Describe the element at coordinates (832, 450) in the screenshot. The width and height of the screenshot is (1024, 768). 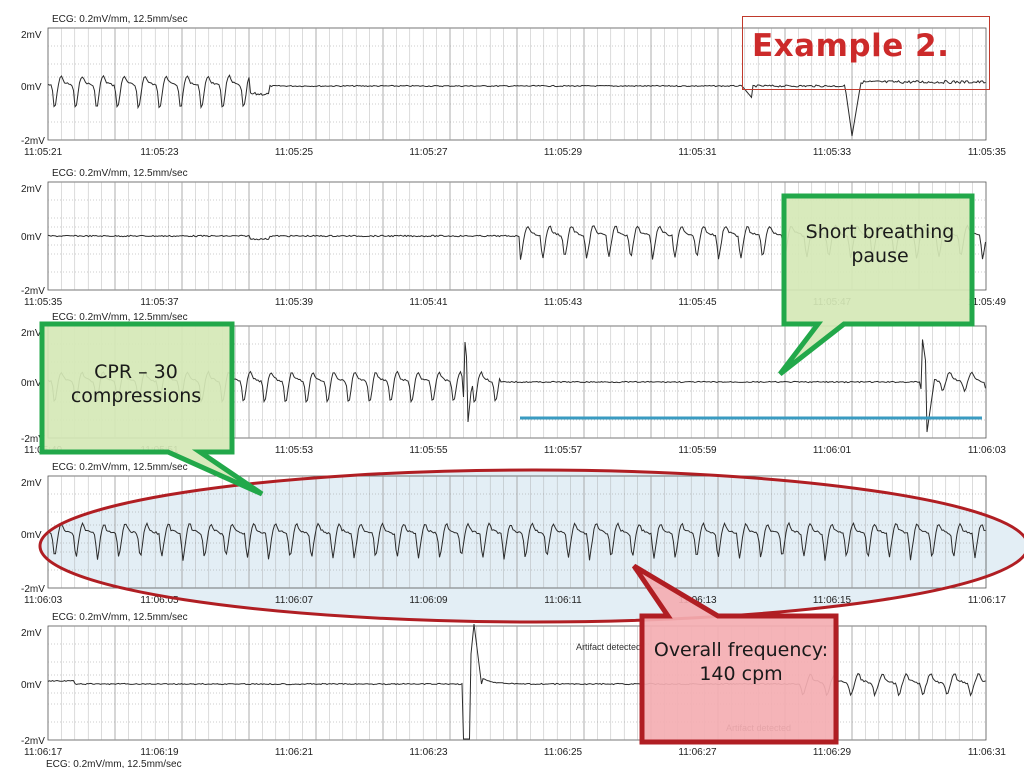
I see `time-tick-label: 11:06:01` at that location.